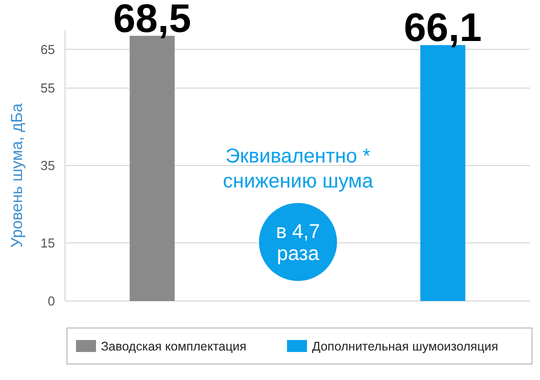 The height and width of the screenshot is (380, 540). Describe the element at coordinates (47, 49) in the screenshot. I see `y-tick-label: 65` at that location.